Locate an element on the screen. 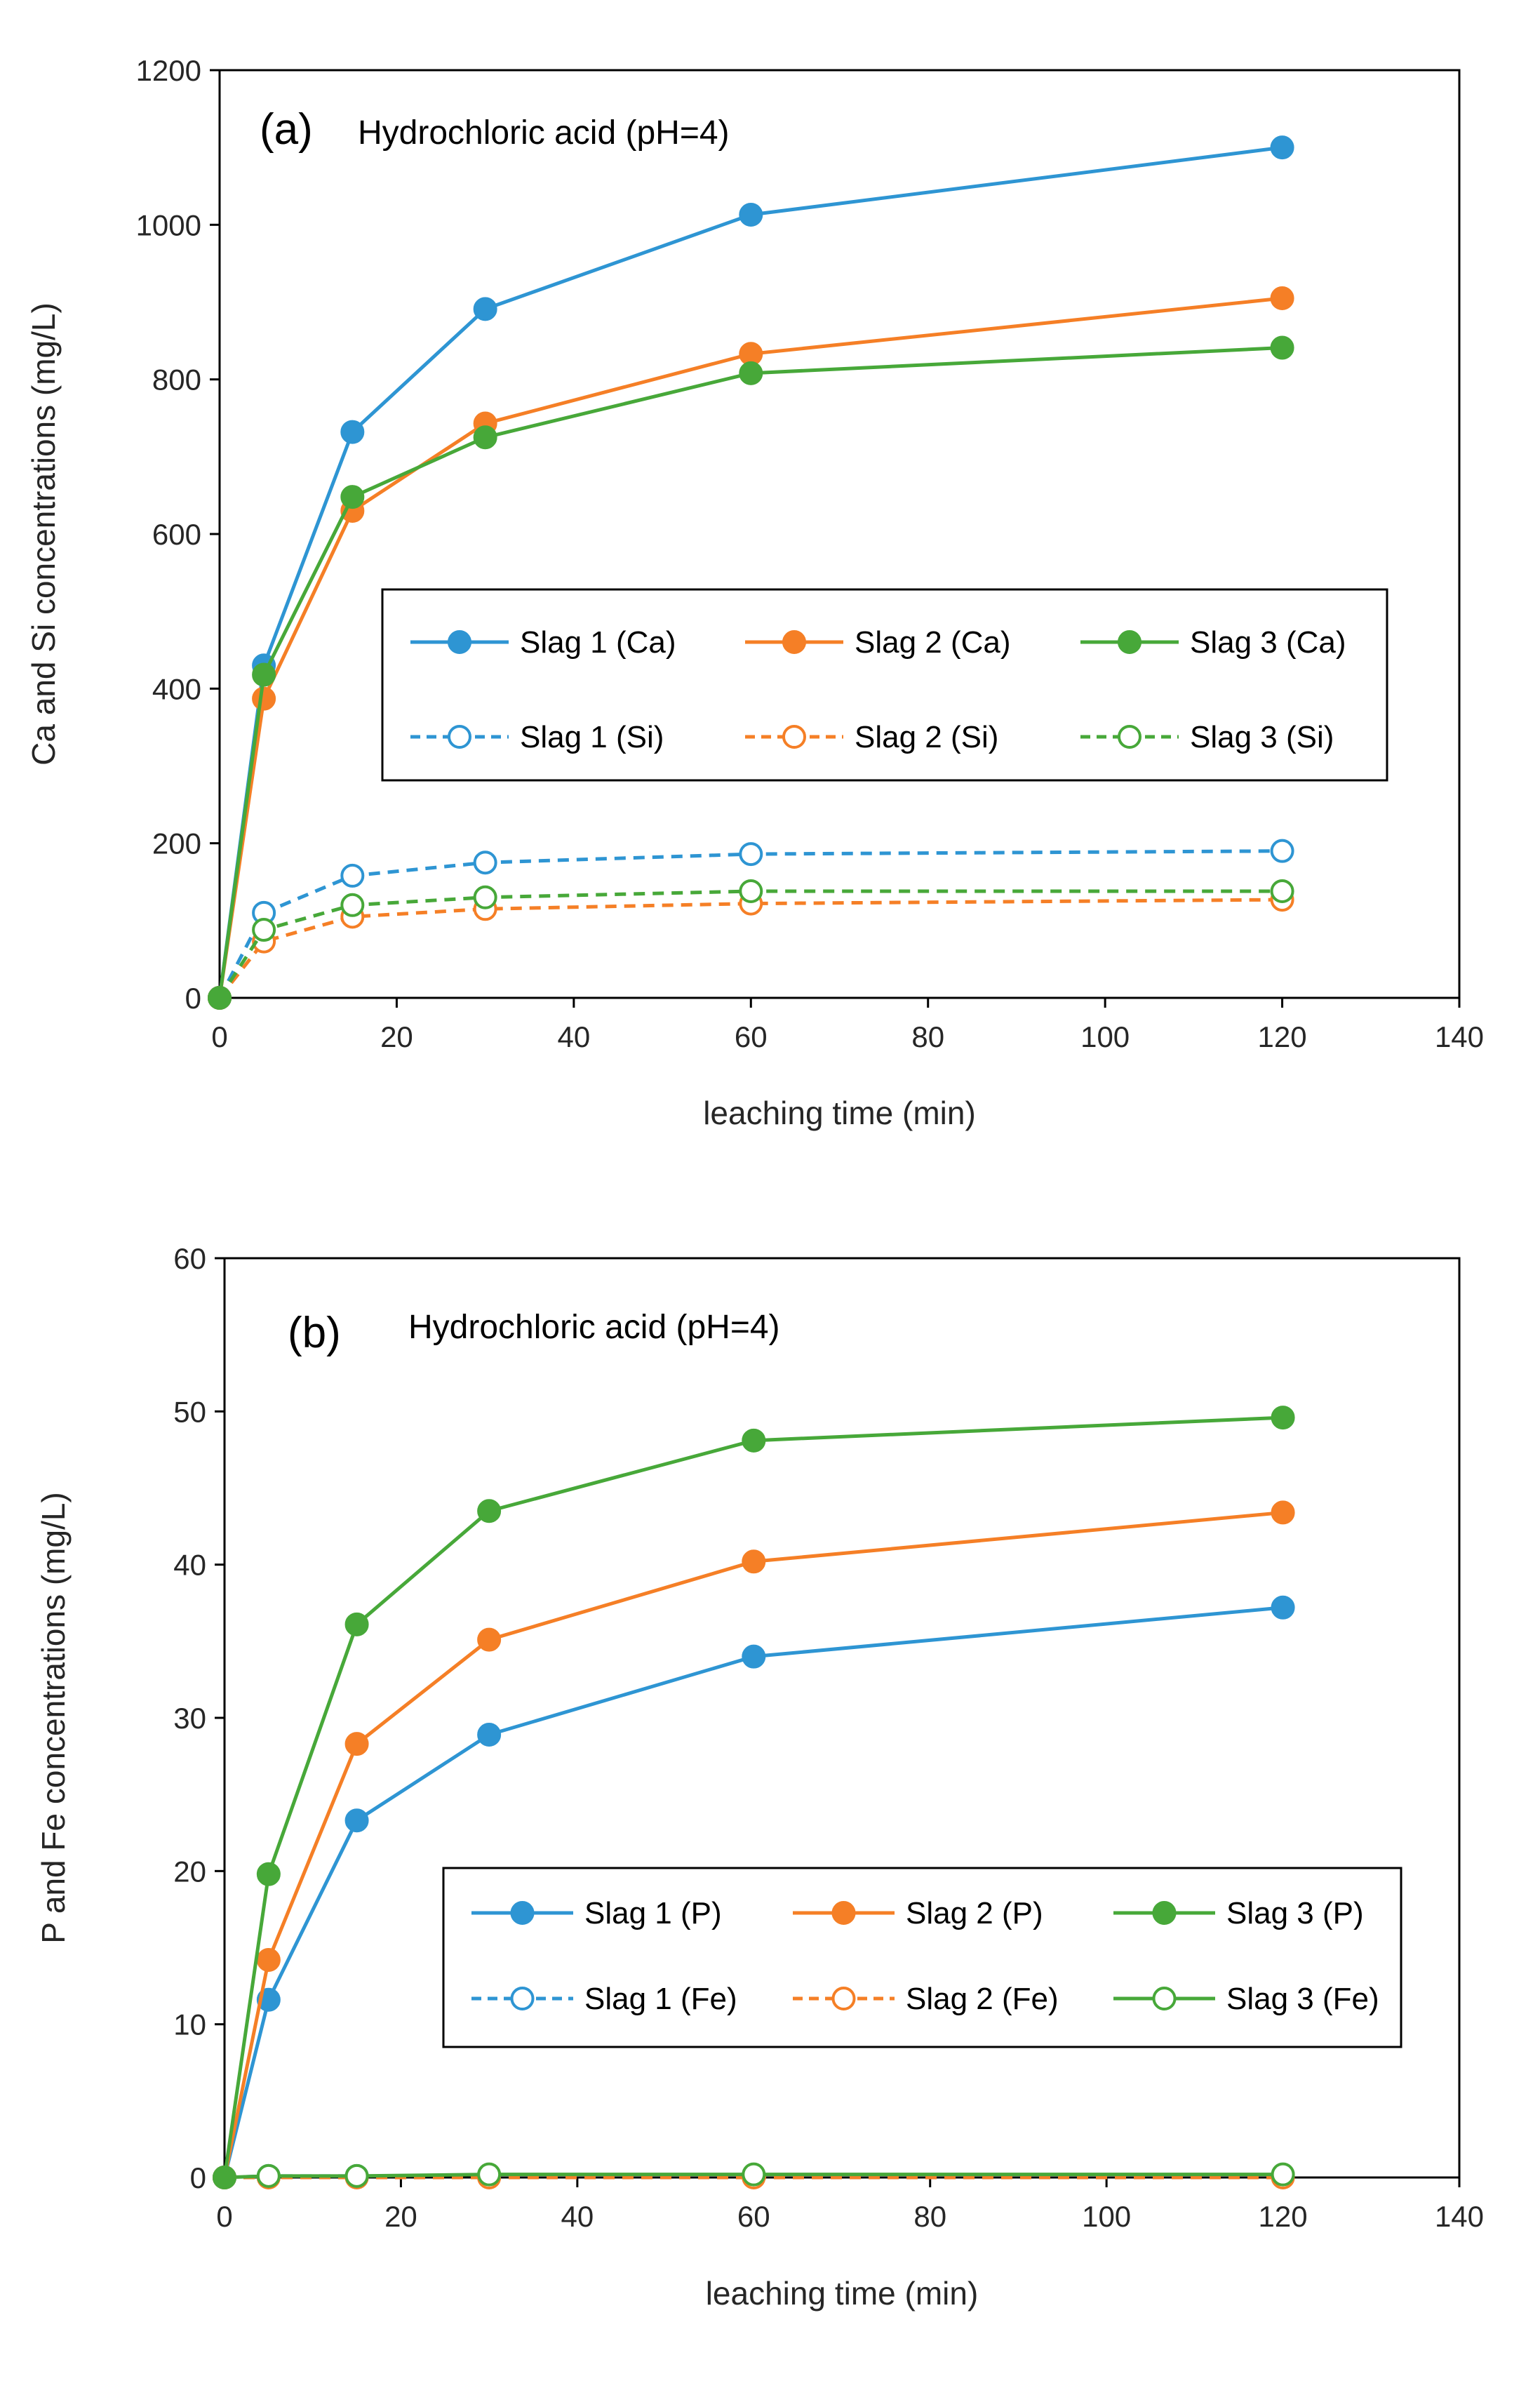 This screenshot has width=1540, height=2388. legend-label: Slag 1 (Si) is located at coordinates (592, 737).